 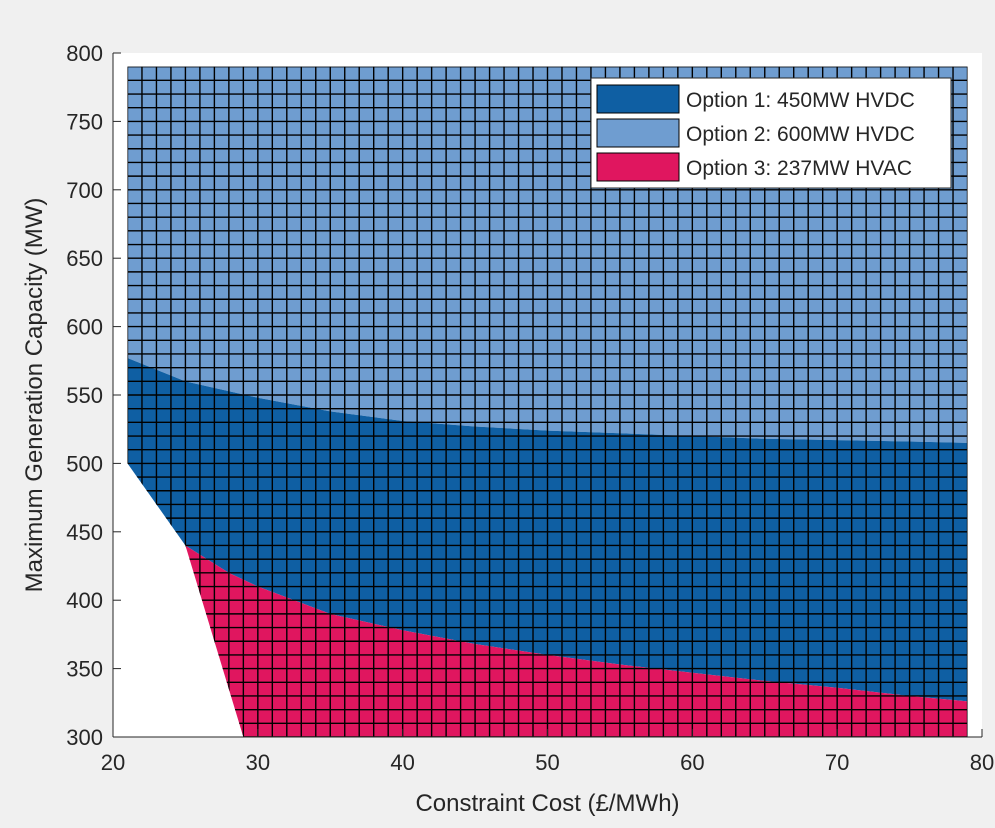 I want to click on x-tick-label: 40, so click(x=402, y=762).